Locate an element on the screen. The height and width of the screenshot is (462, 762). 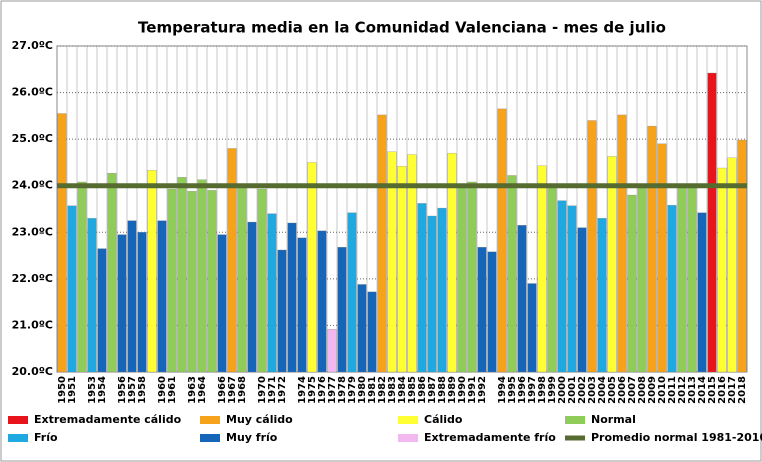
x-tick-label: 2006 is located at coordinates (622, 390).